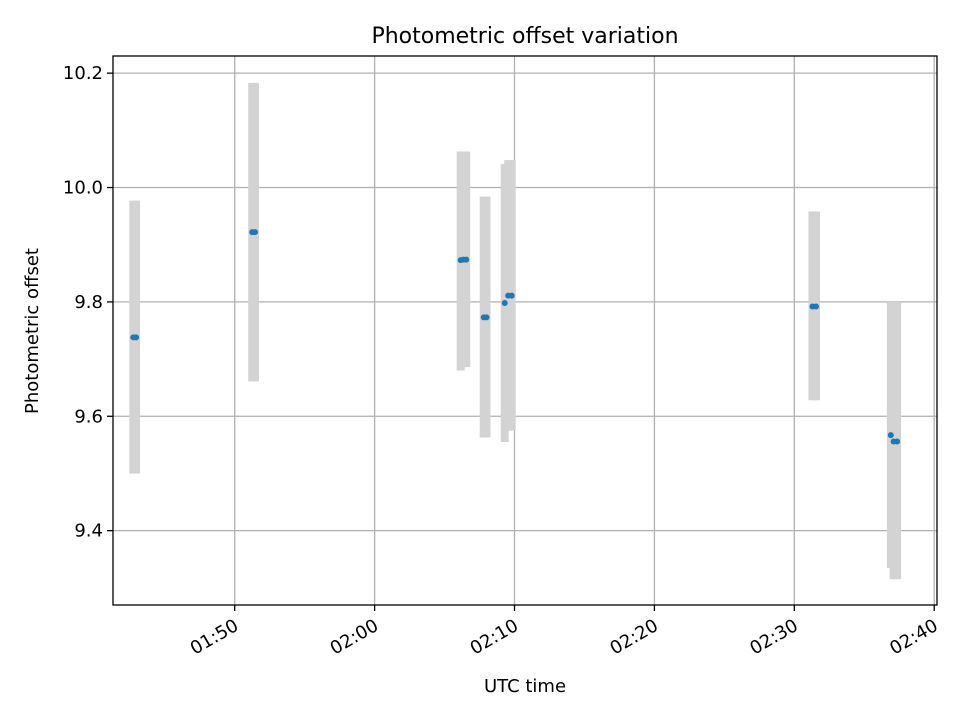 Image resolution: width=960 pixels, height=720 pixels. I want to click on y-tick-label: 9.4, so click(88, 531).